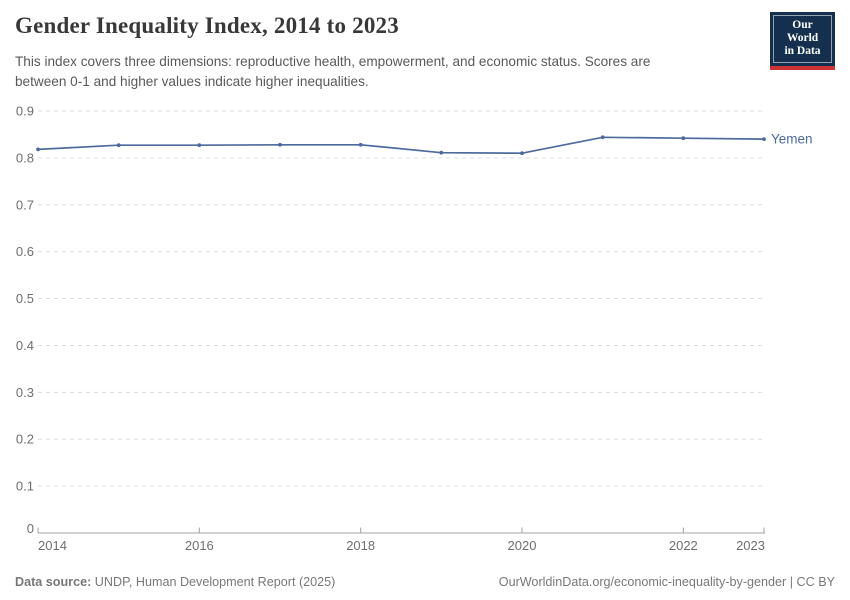  I want to click on x-tick-label: 2018, so click(360, 545).